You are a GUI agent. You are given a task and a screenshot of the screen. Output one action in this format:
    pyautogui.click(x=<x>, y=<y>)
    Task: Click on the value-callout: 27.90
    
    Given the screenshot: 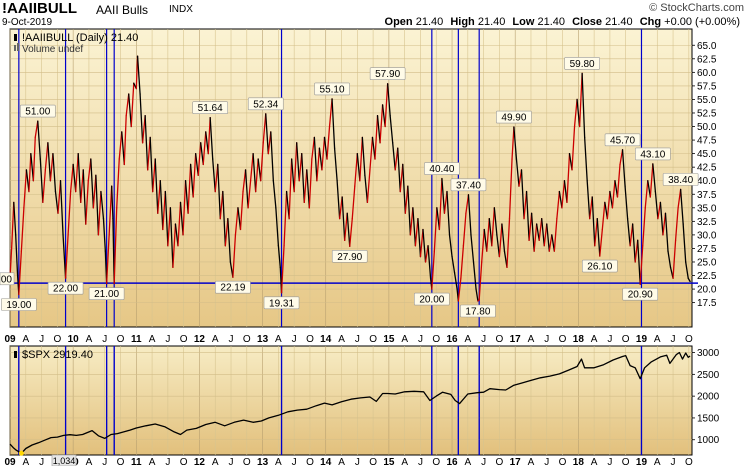 What is the action you would take?
    pyautogui.click(x=349, y=257)
    